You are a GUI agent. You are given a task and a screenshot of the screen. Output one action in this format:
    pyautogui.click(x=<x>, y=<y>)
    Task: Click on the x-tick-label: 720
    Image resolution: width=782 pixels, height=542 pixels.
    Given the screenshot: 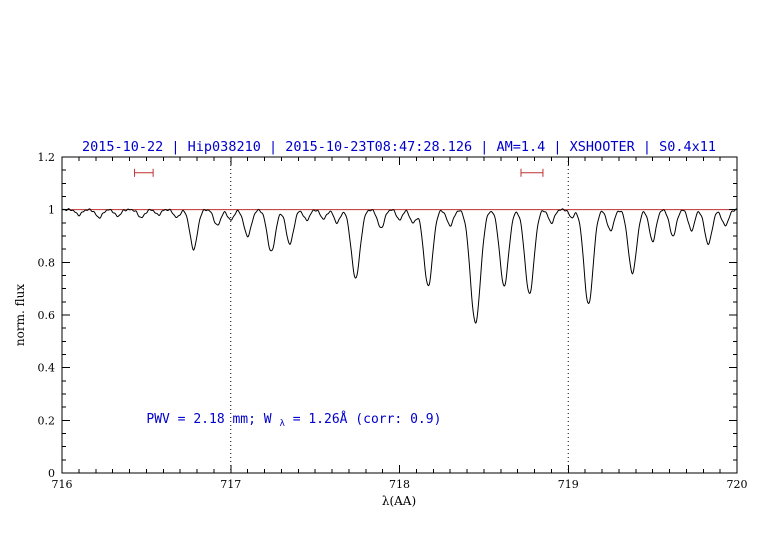 What is the action you would take?
    pyautogui.click(x=737, y=484)
    